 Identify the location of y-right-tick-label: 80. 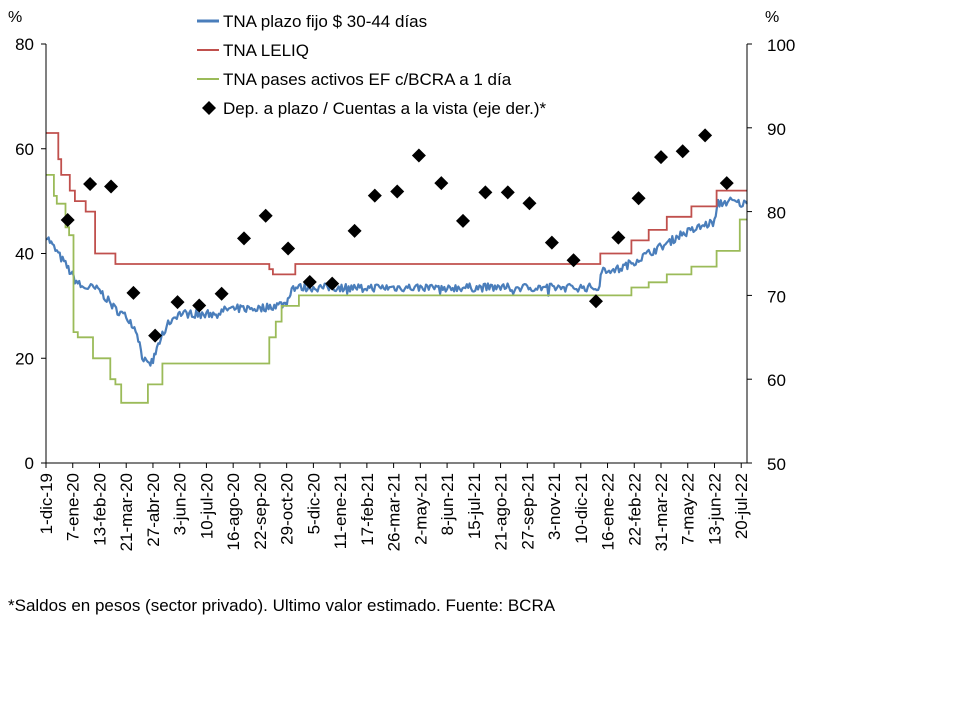
(776, 213).